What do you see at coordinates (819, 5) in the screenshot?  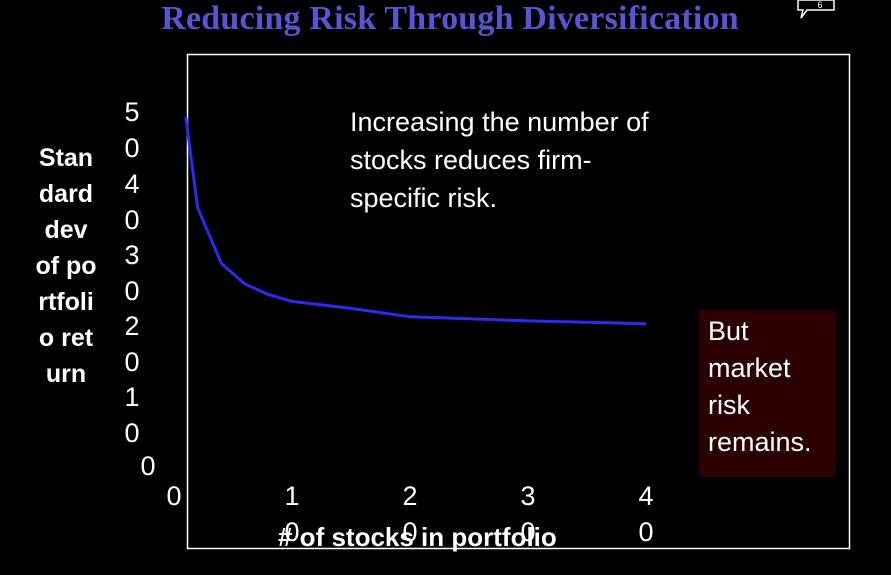 I see `speech-bubble-label: 6` at bounding box center [819, 5].